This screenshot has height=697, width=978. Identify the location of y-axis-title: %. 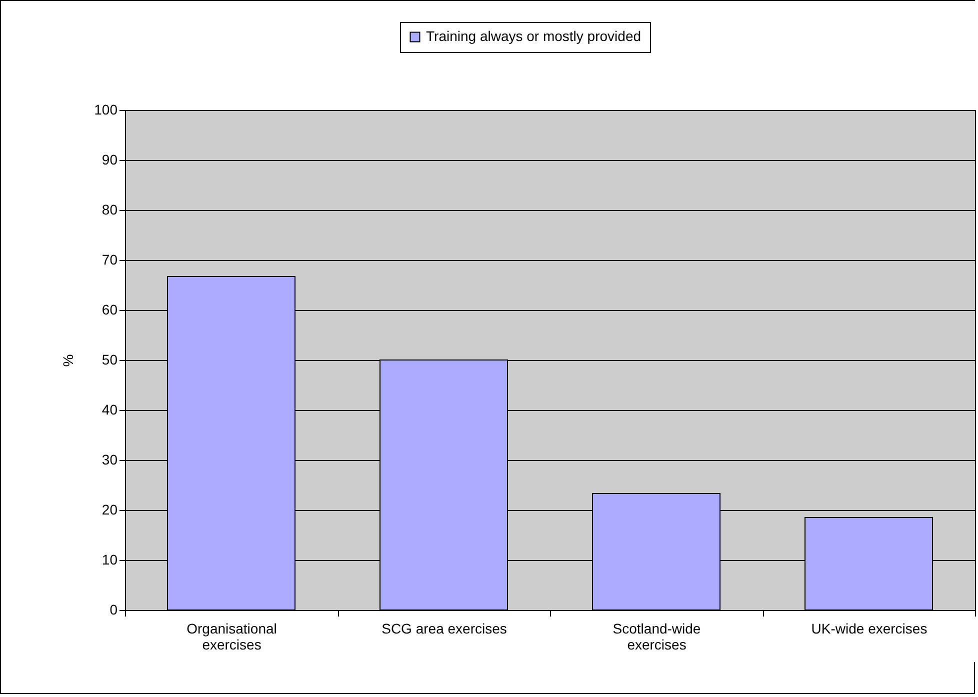
(68, 360).